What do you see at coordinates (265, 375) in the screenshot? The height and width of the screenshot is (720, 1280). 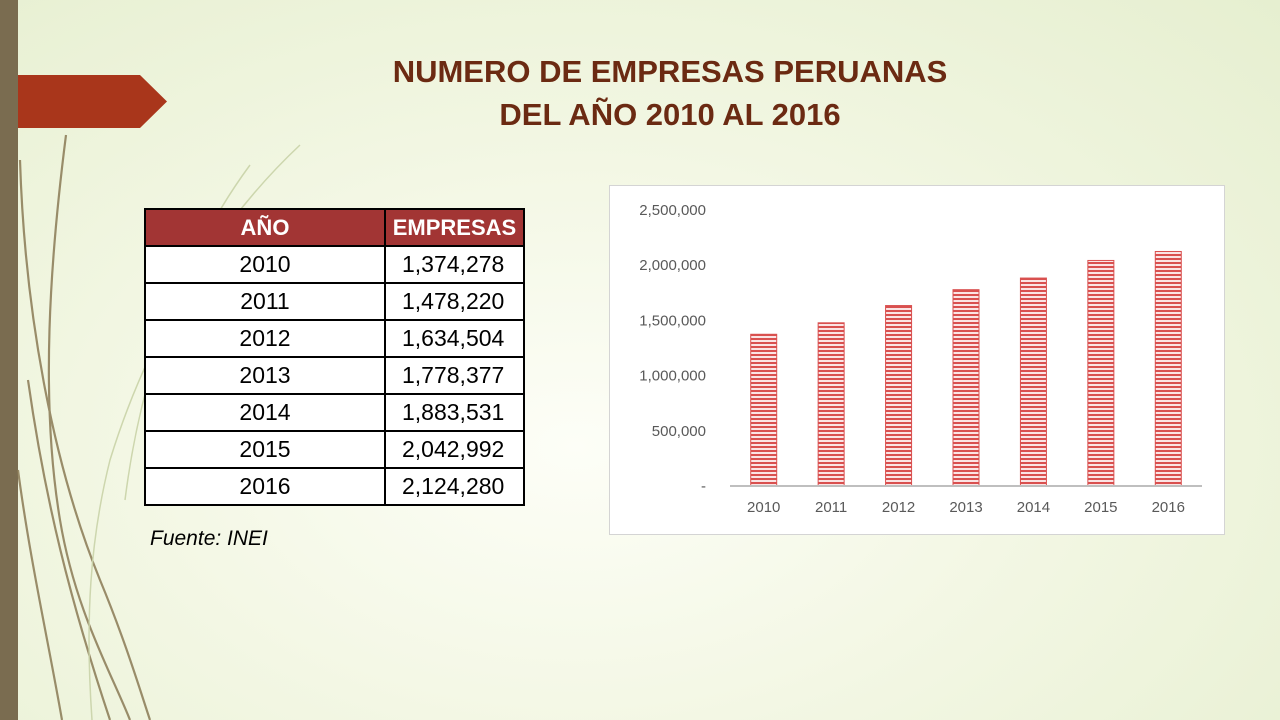 I see `cell-year: 2013` at bounding box center [265, 375].